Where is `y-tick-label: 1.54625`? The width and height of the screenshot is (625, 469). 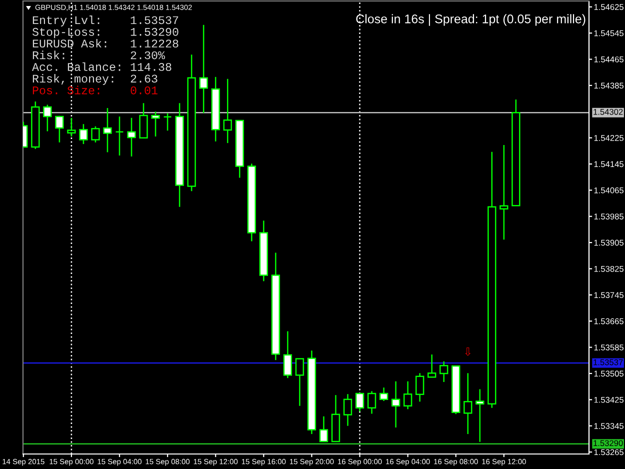
y-tick-label: 1.54625 is located at coordinates (609, 7).